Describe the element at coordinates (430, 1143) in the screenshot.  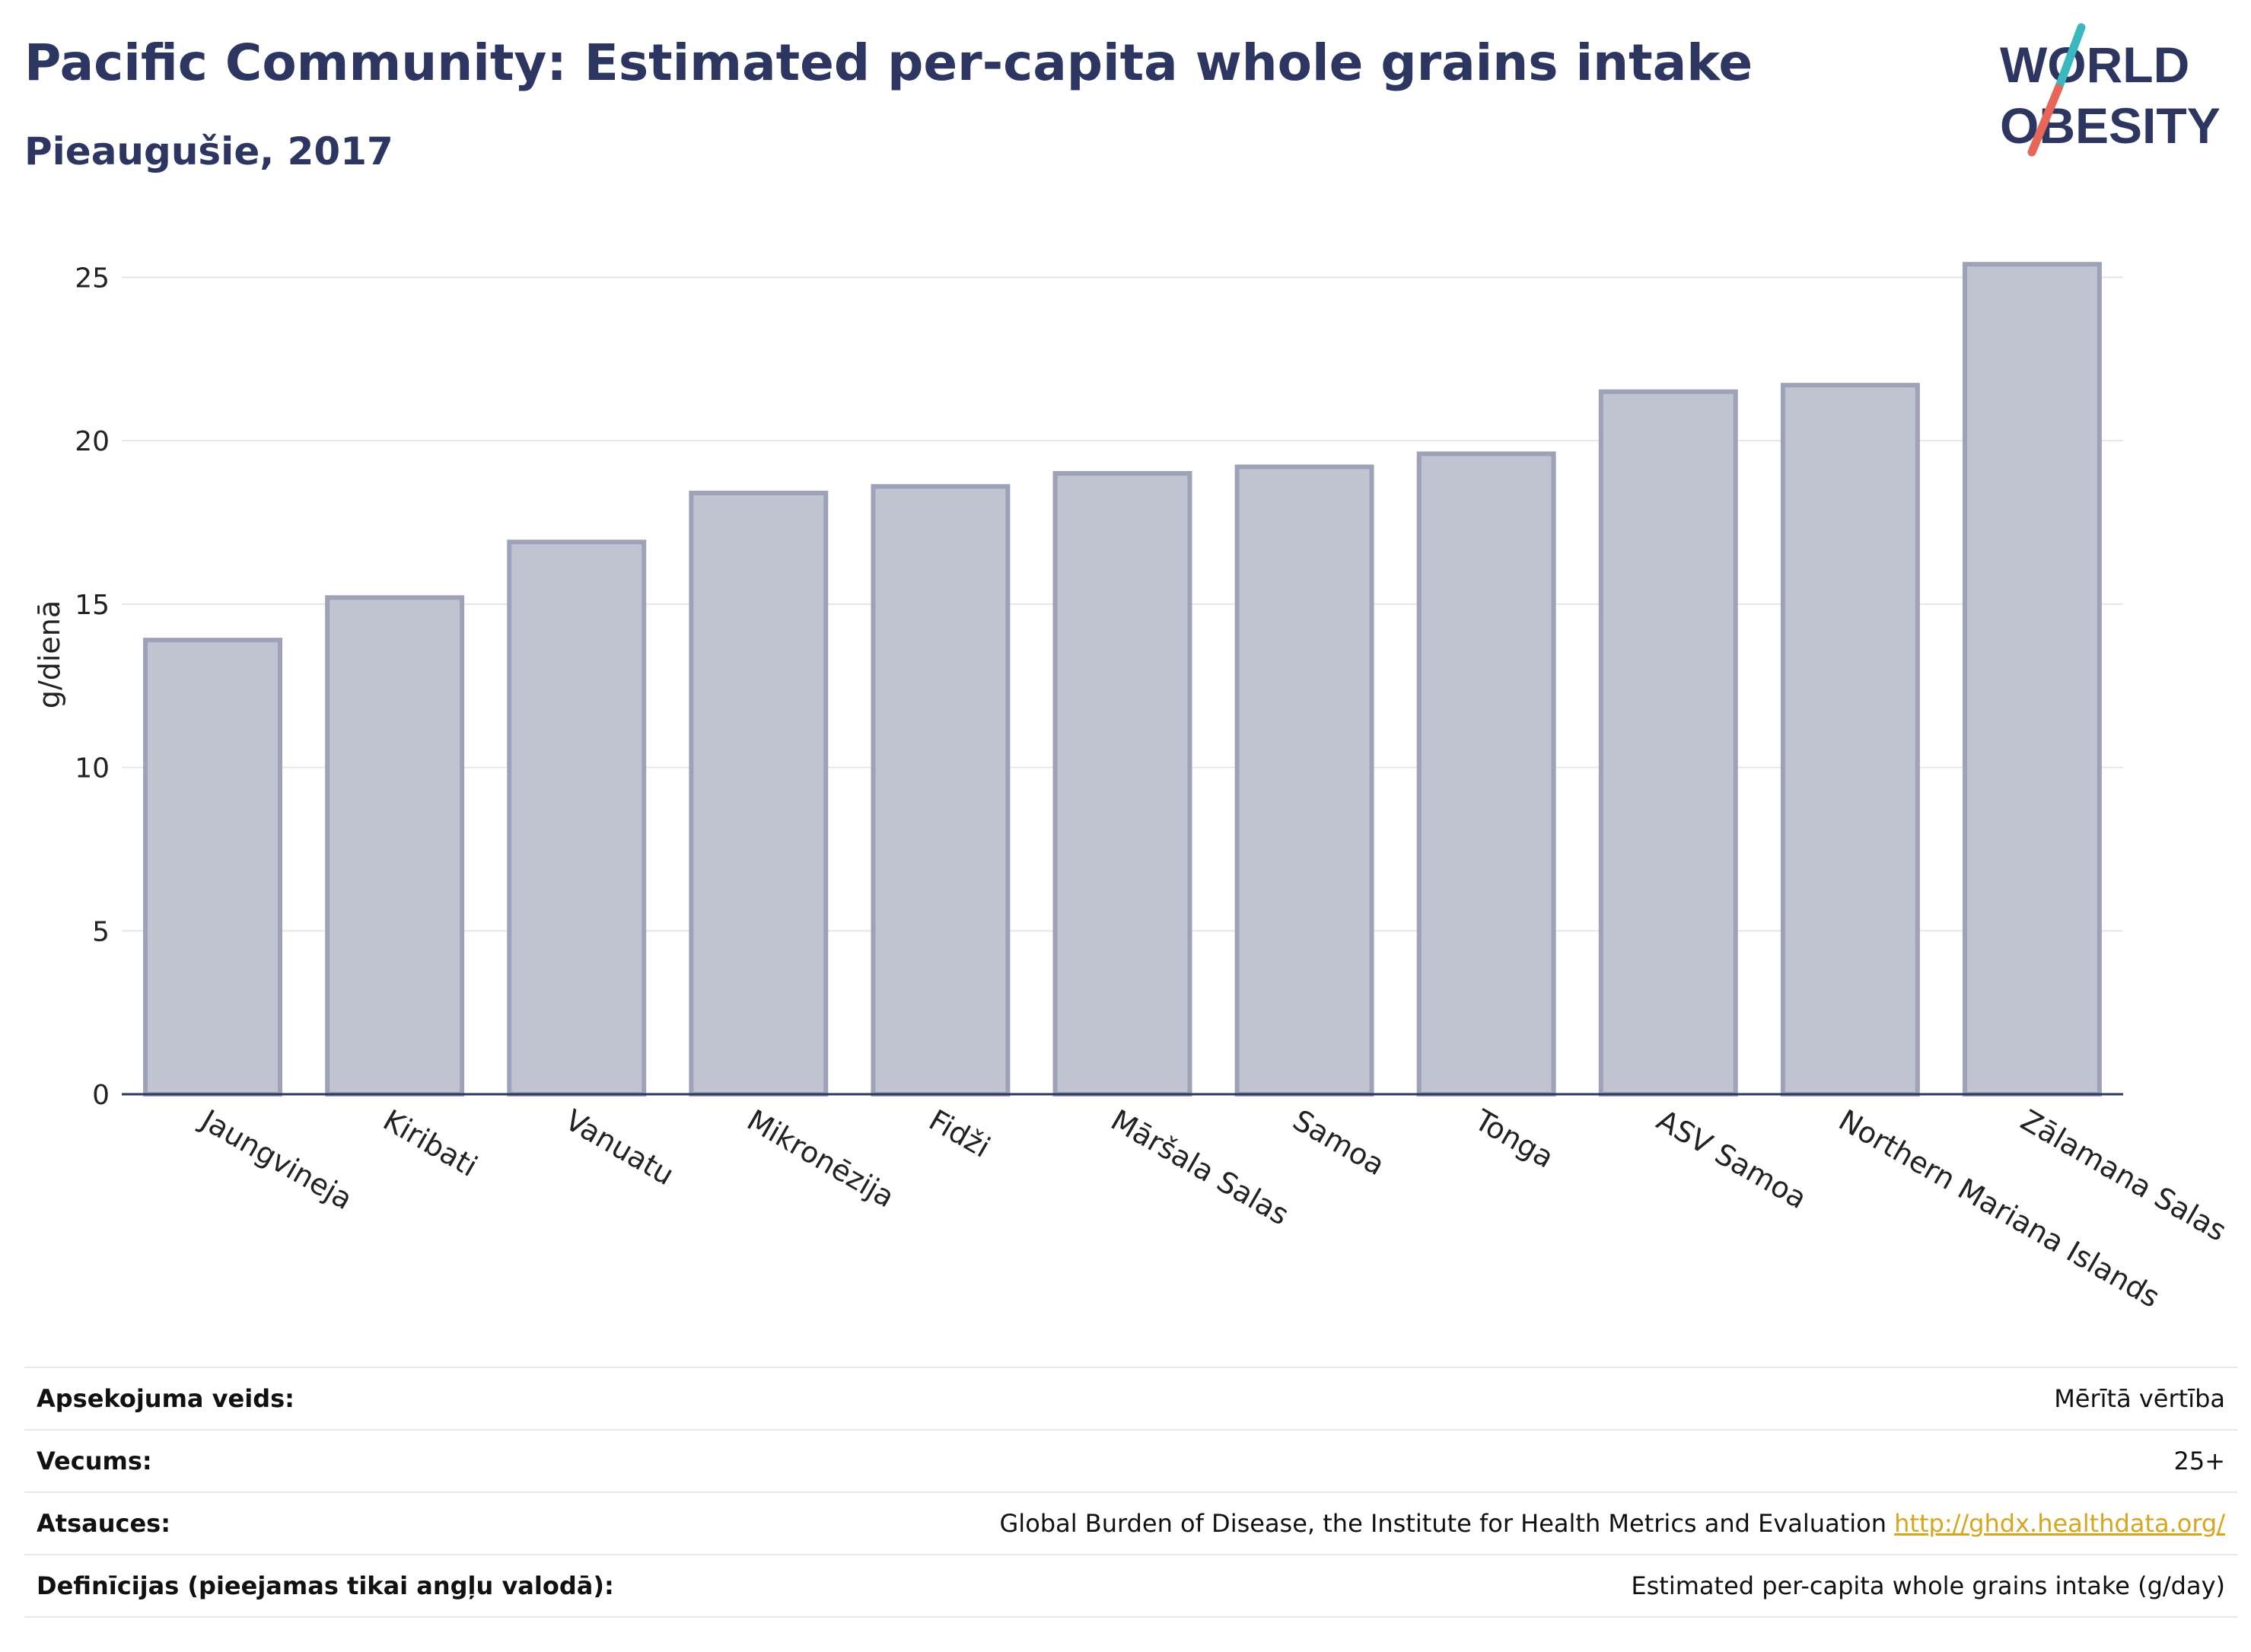
I see `x-tick-label-2: Kiribati` at that location.